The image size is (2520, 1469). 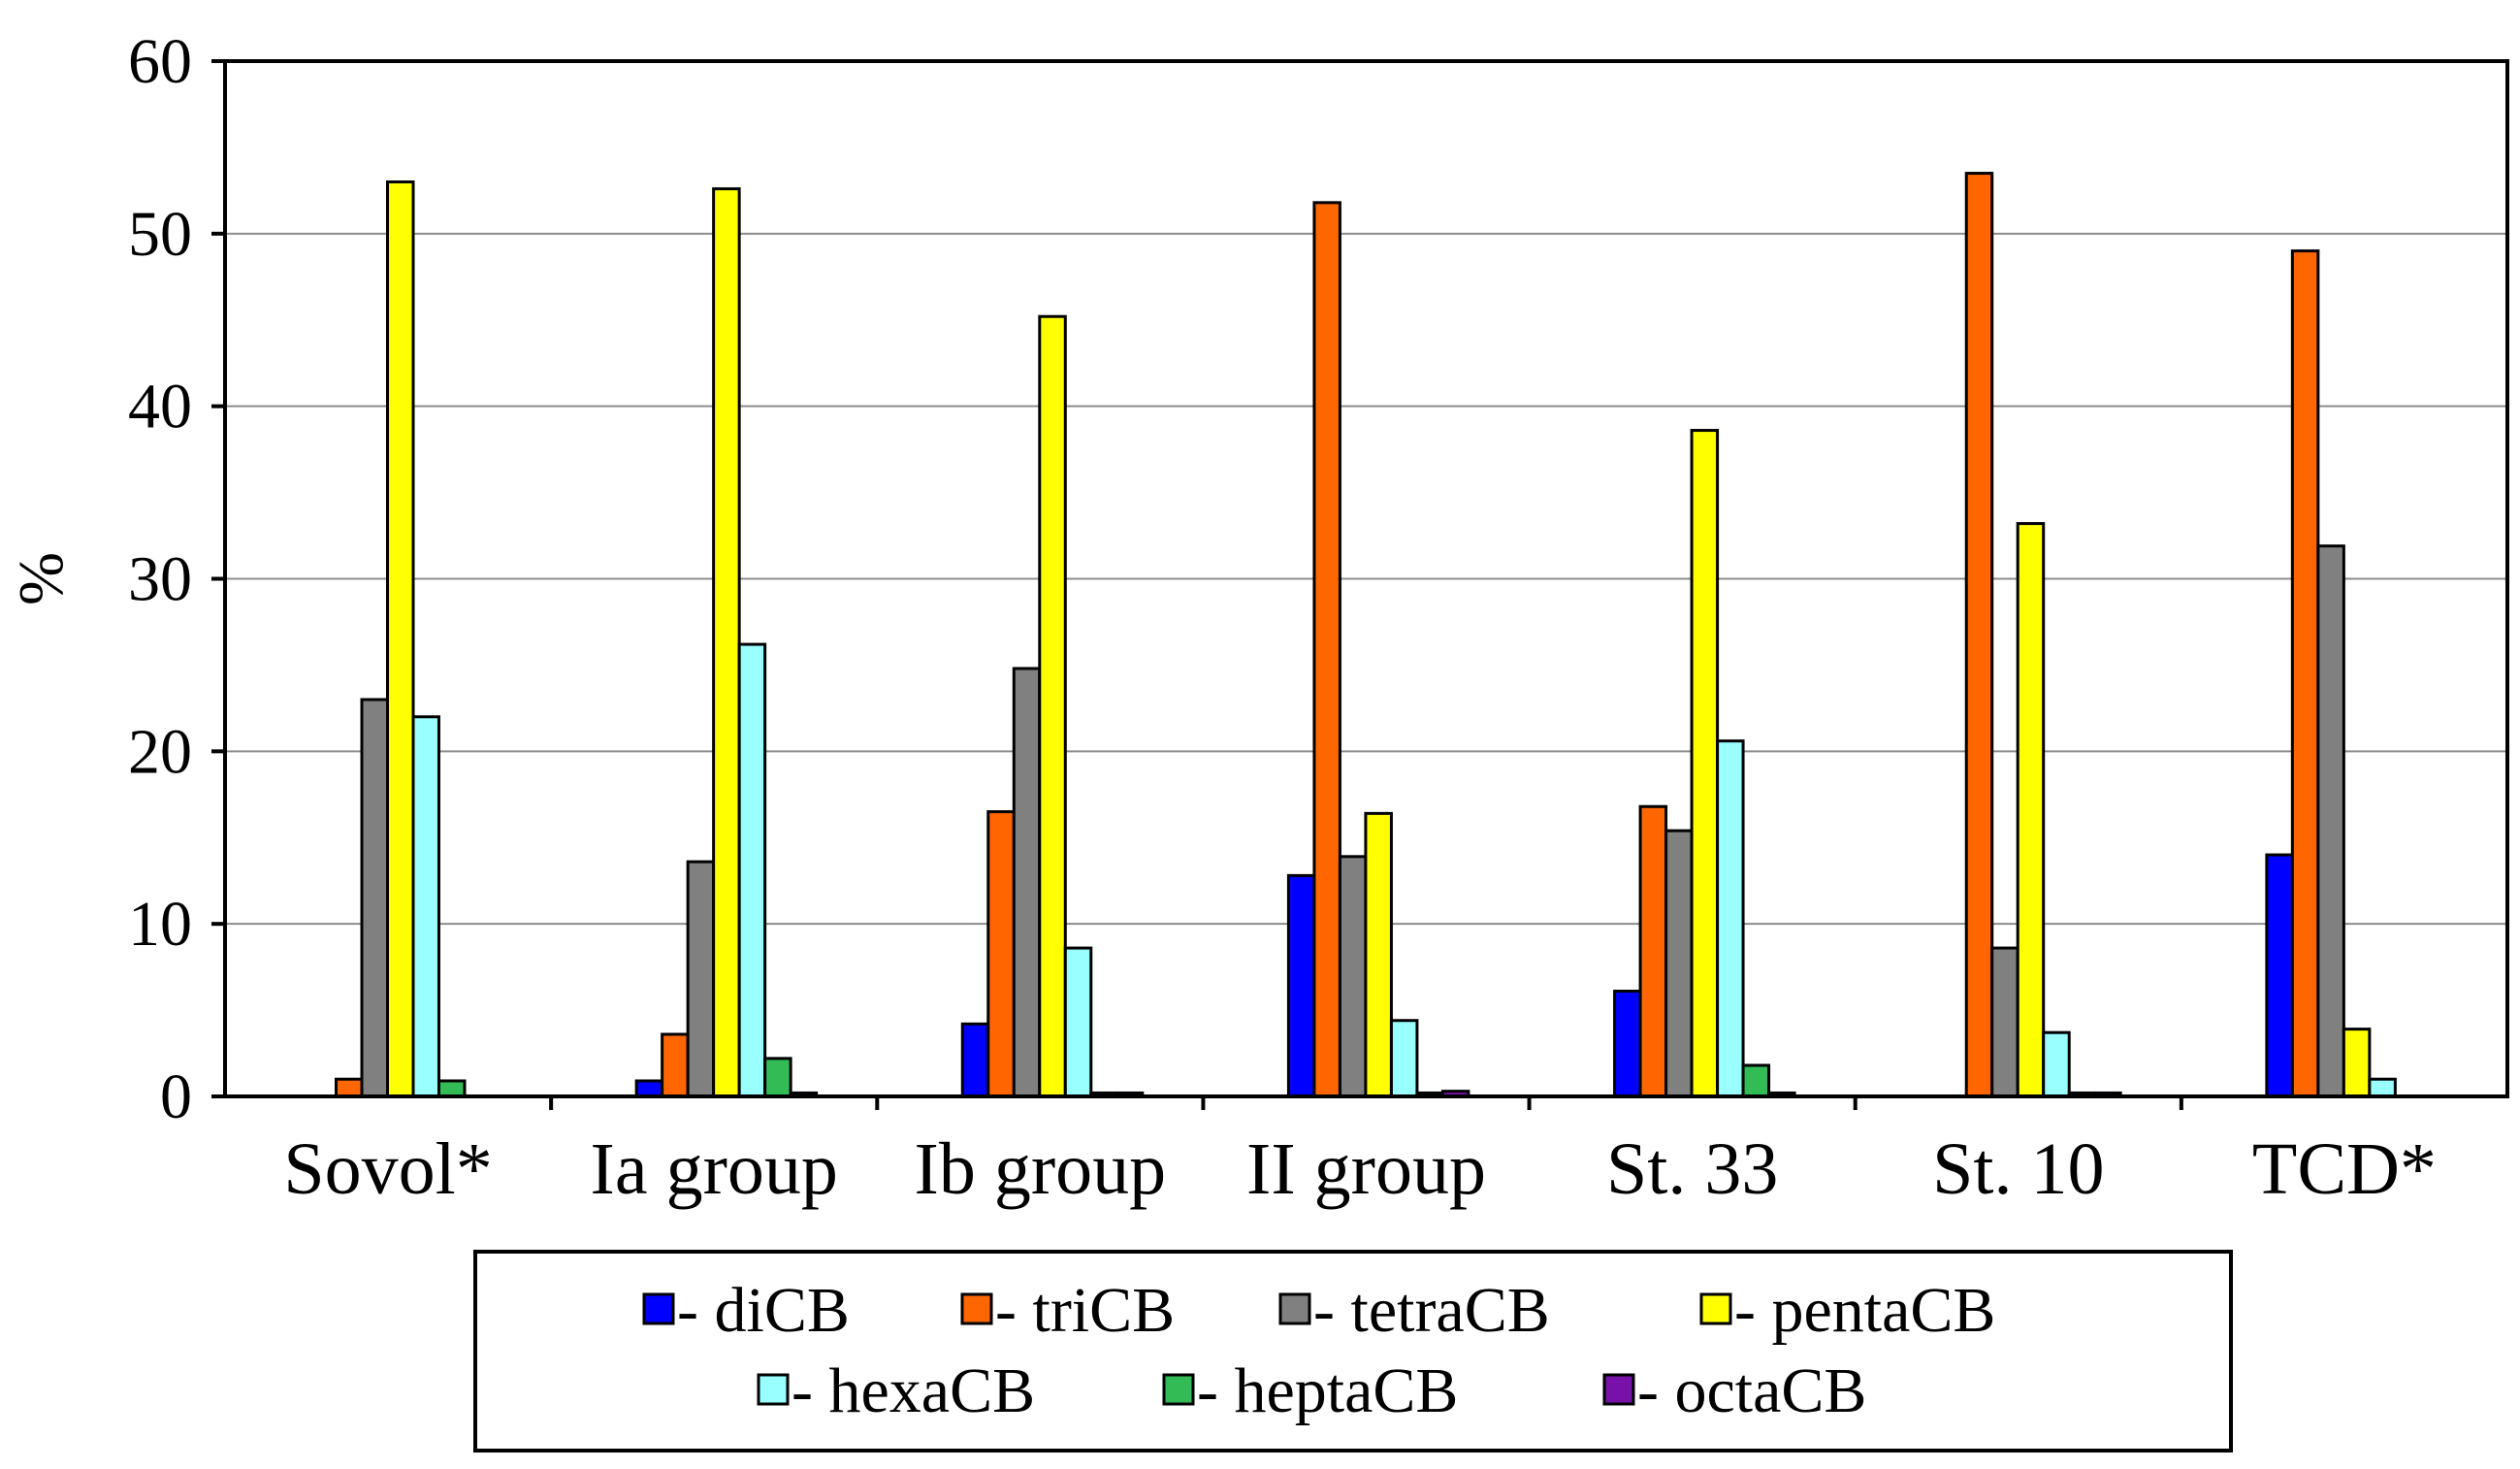 What do you see at coordinates (1366, 1169) in the screenshot?
I see `x-category-label: II group` at bounding box center [1366, 1169].